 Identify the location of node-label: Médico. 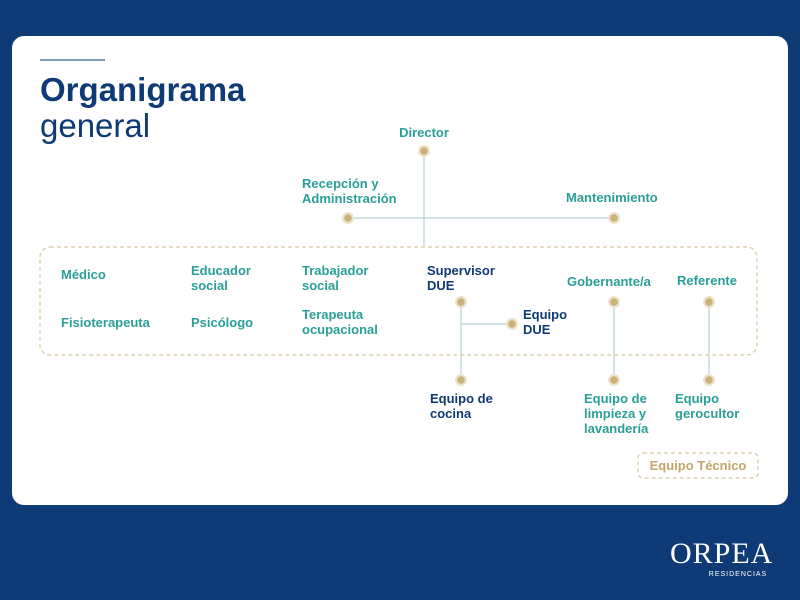
(83, 274).